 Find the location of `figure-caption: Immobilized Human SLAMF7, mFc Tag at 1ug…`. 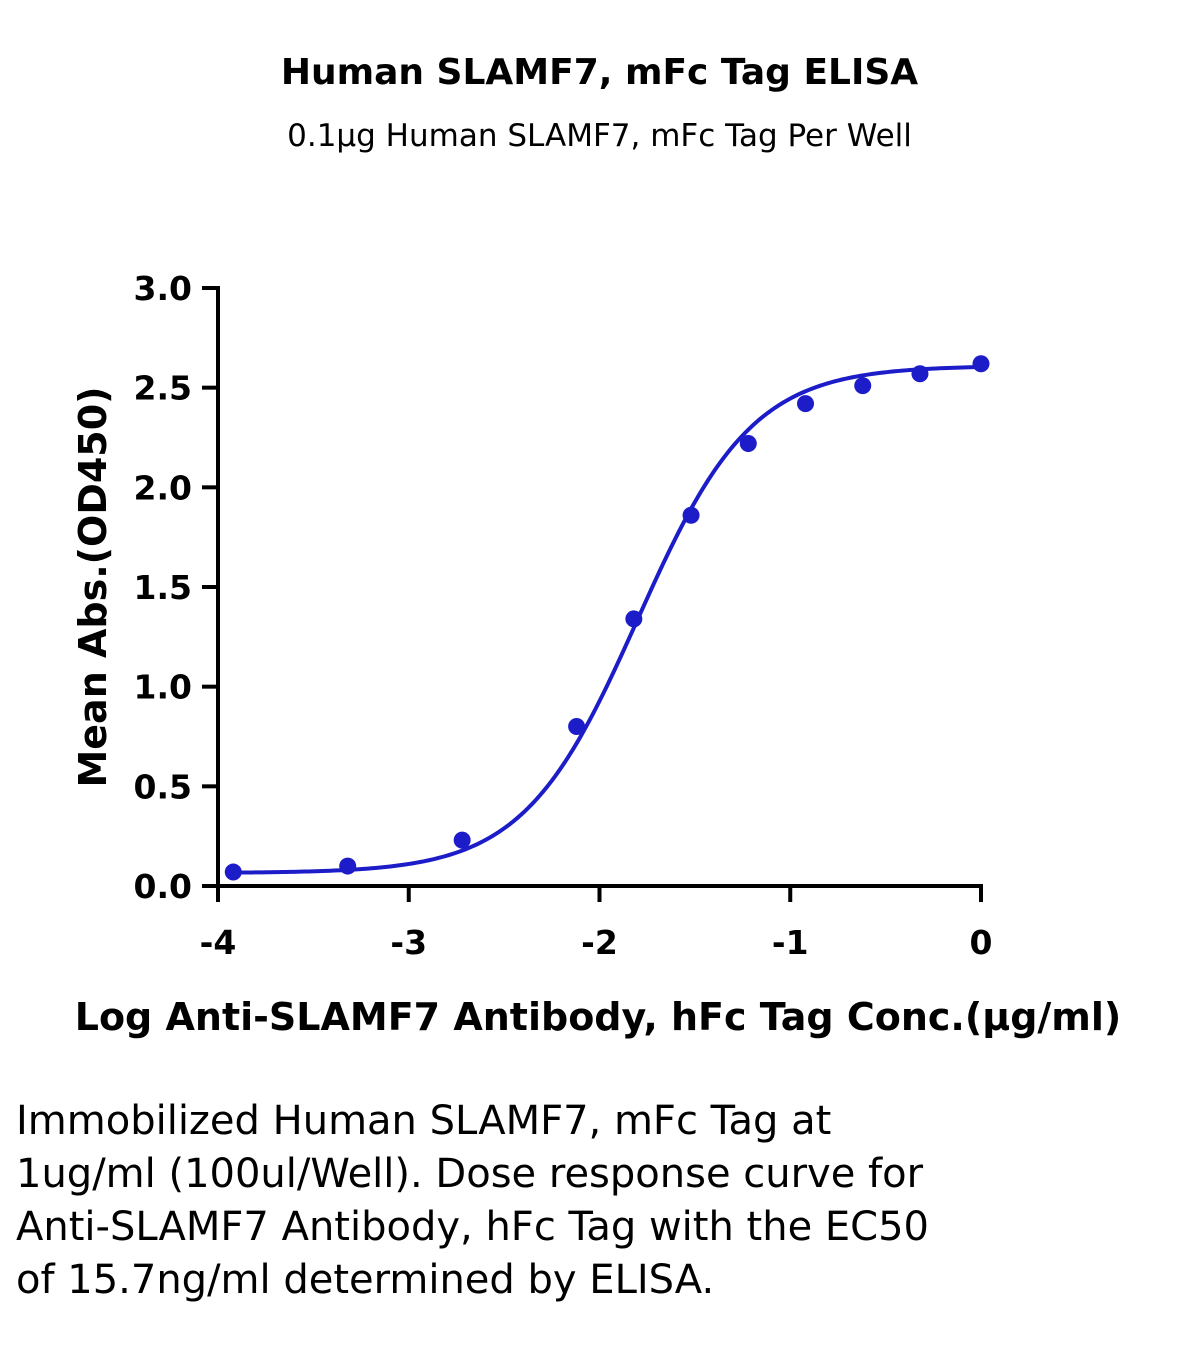

figure-caption: Immobilized Human SLAMF7, mFc Tag at 1ug… is located at coordinates (472, 1200).